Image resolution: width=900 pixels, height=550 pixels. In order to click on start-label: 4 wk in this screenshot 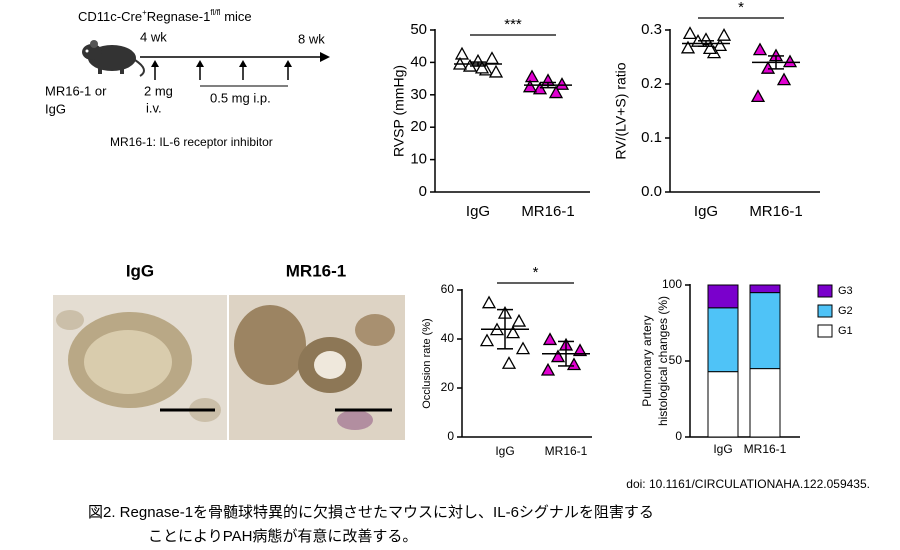, I will do `click(153, 36)`.